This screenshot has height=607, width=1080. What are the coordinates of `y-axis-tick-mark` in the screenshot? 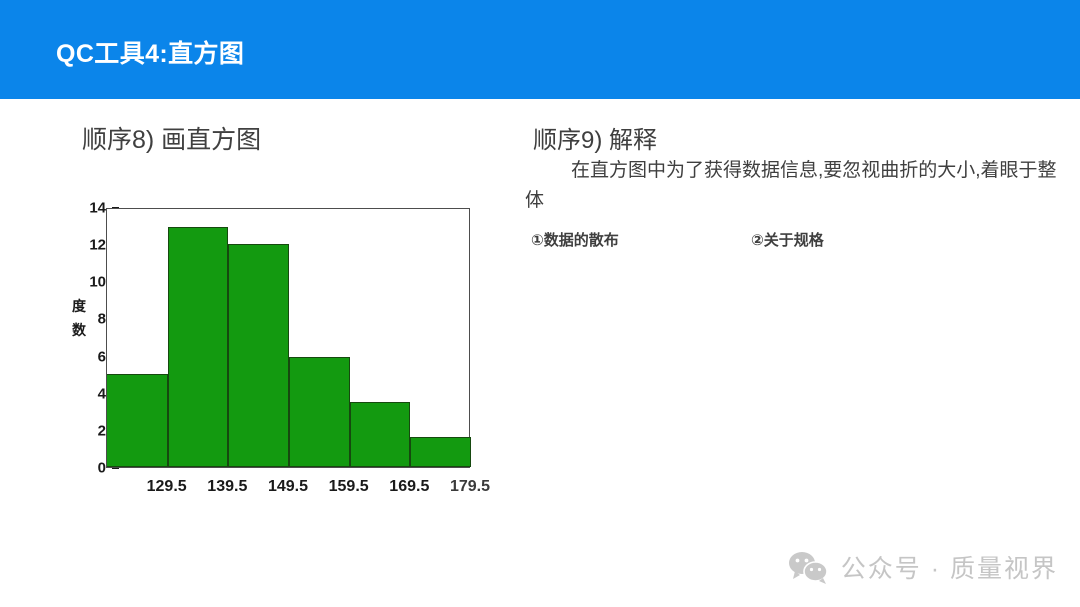 It's located at (115, 468).